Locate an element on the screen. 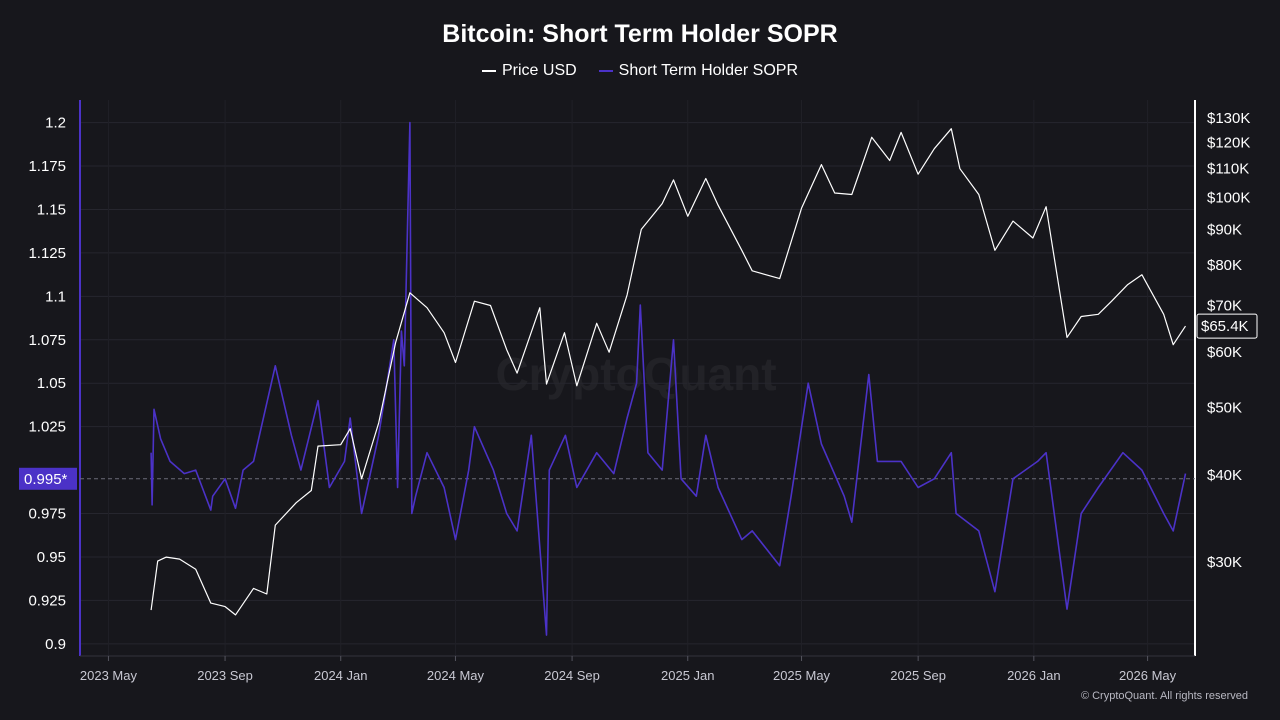 The image size is (1280, 720). right-tick-label-0: $130K is located at coordinates (1228, 118).